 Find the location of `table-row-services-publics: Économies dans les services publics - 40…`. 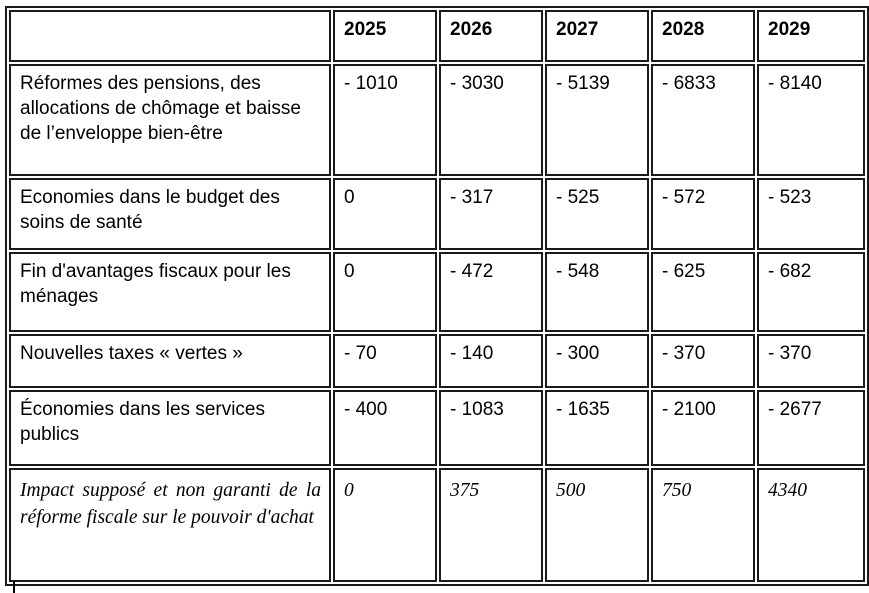

table-row-services-publics: Économies dans les services publics - 40… is located at coordinates (437, 428).